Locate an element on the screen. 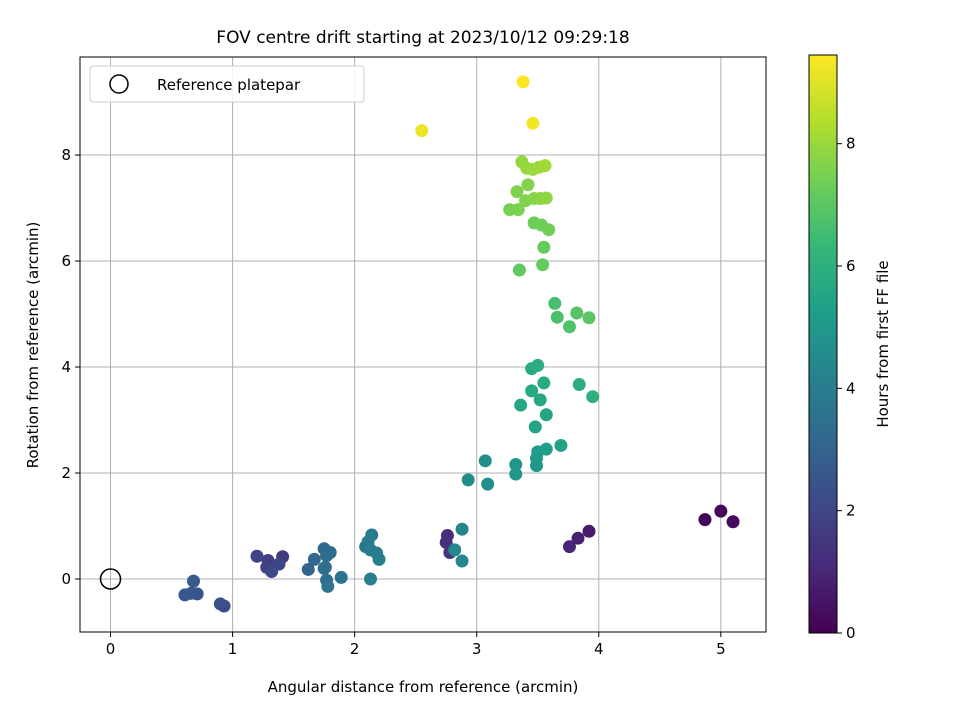 The width and height of the screenshot is (960, 720). colorbar-tick-label: 0 is located at coordinates (851, 633).